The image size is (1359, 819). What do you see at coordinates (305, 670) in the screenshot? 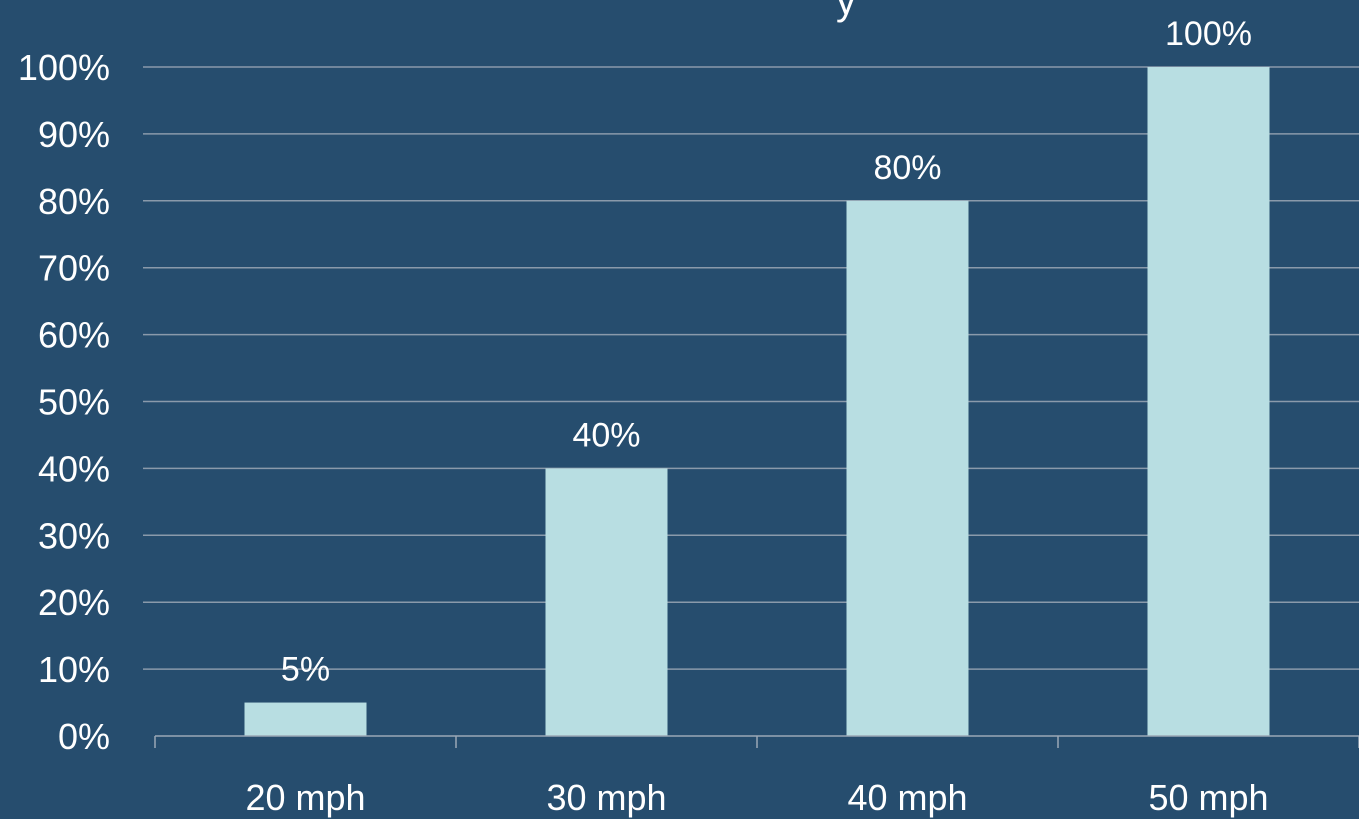
I see `data-label: 5%` at bounding box center [305, 670].